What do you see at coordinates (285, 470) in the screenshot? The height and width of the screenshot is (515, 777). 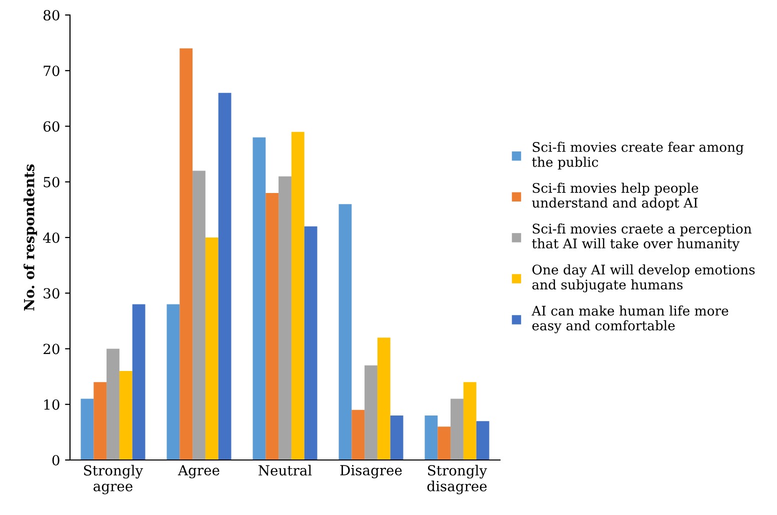 I see `x-tick-label: Neutral` at bounding box center [285, 470].